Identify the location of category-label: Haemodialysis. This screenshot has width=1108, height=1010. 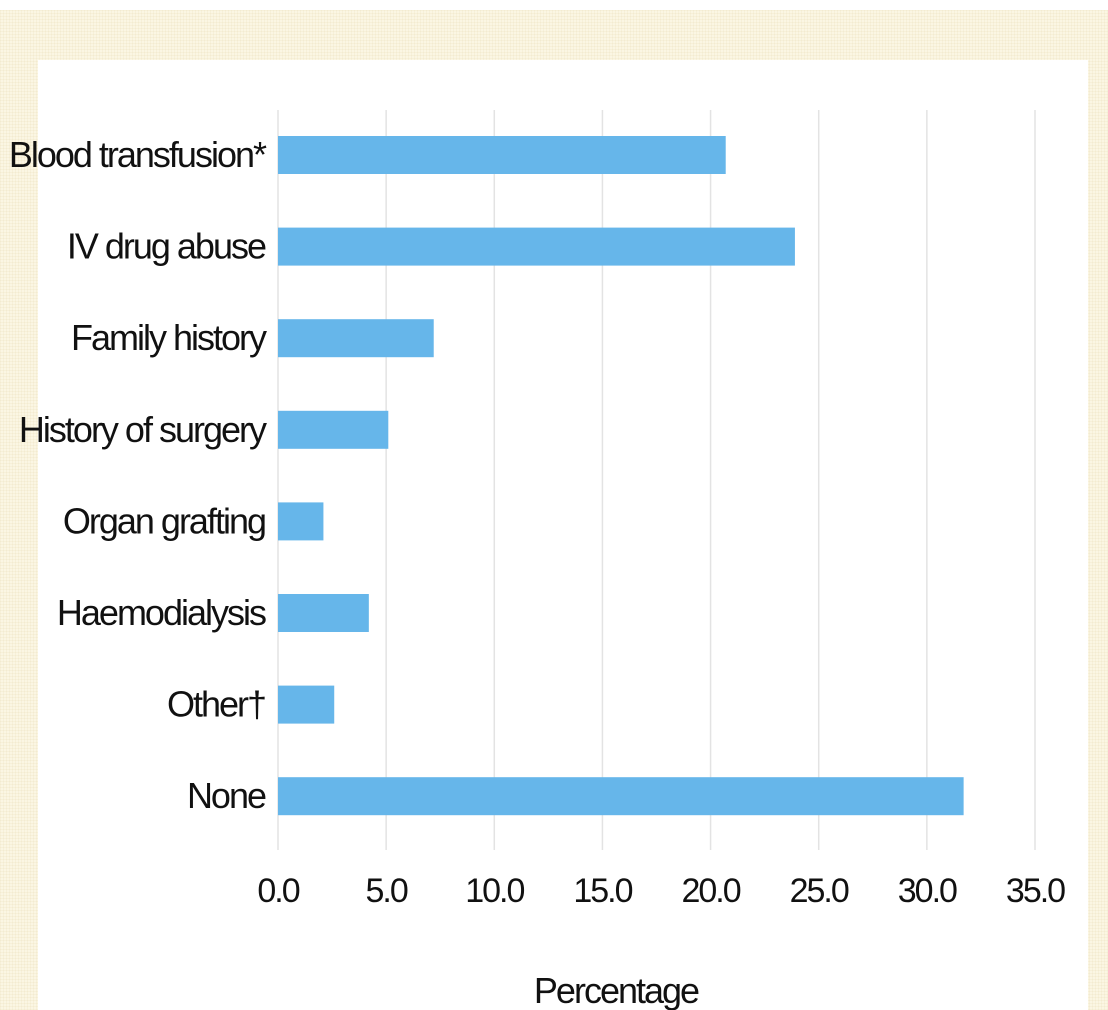
(161, 612).